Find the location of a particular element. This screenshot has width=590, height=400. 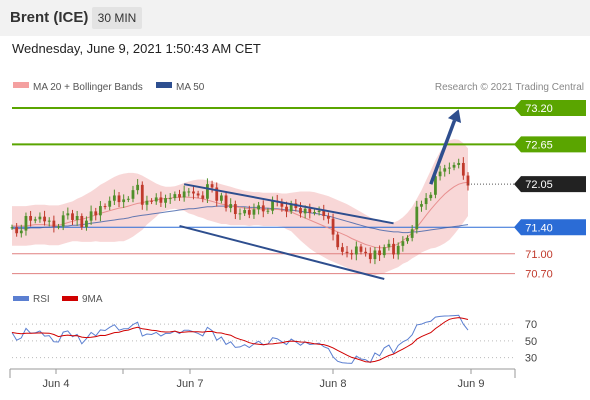

level-tag-72-65: 72.65 is located at coordinates (550, 144).